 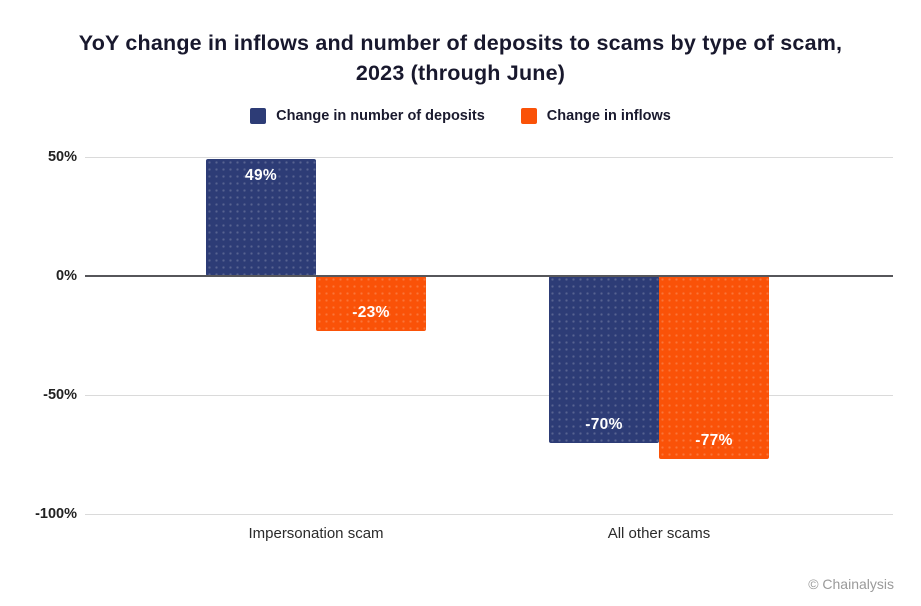 What do you see at coordinates (380, 116) in the screenshot?
I see `legend-label: Change in number of deposits` at bounding box center [380, 116].